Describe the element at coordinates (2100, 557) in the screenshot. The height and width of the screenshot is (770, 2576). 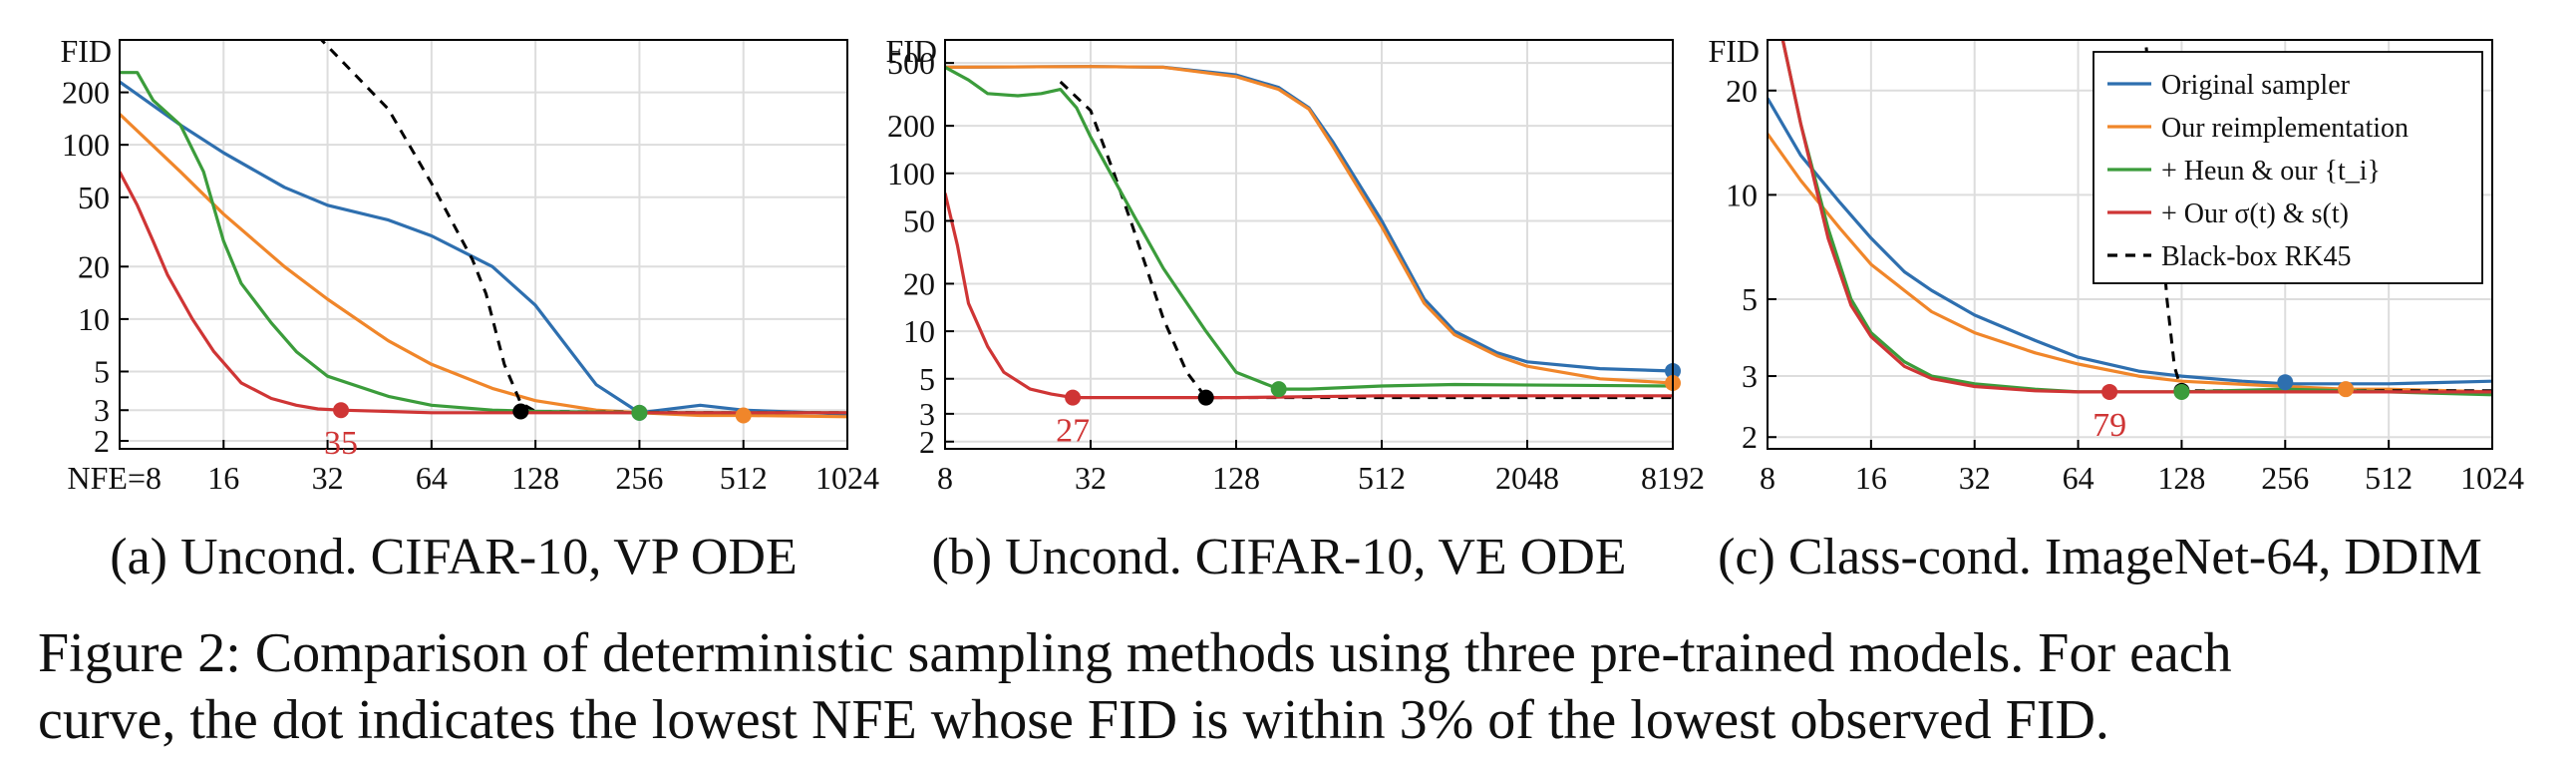
I see `subplot-caption: (c) Class-cond. ImageNet-64, DDIM` at that location.